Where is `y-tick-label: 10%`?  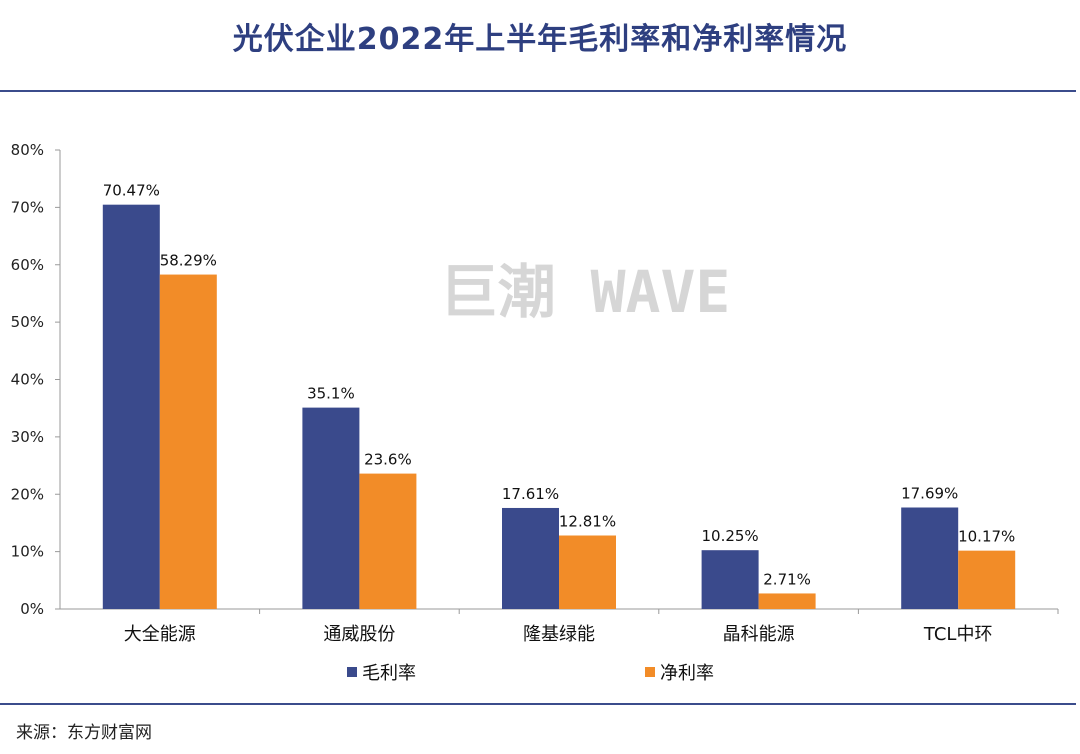
y-tick-label: 10% is located at coordinates (27, 552).